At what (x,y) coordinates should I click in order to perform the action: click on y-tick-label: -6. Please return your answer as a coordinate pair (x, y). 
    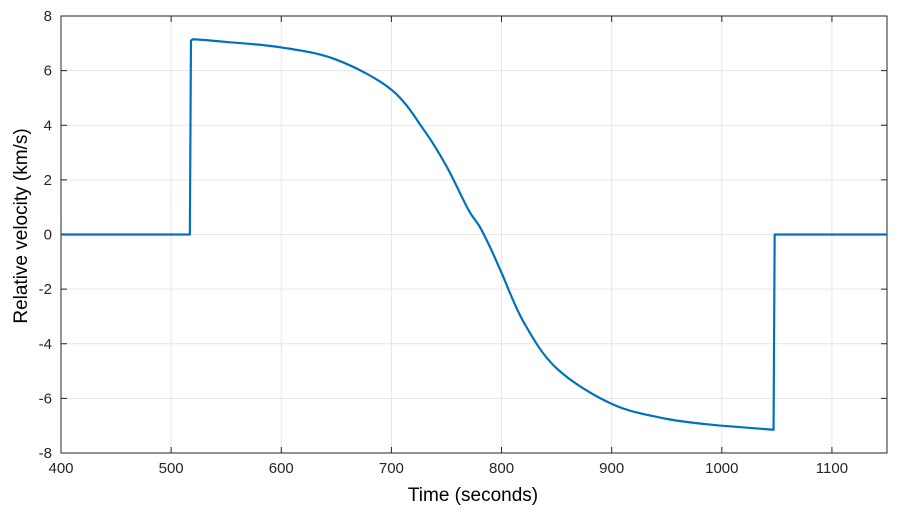
    Looking at the image, I should click on (45, 398).